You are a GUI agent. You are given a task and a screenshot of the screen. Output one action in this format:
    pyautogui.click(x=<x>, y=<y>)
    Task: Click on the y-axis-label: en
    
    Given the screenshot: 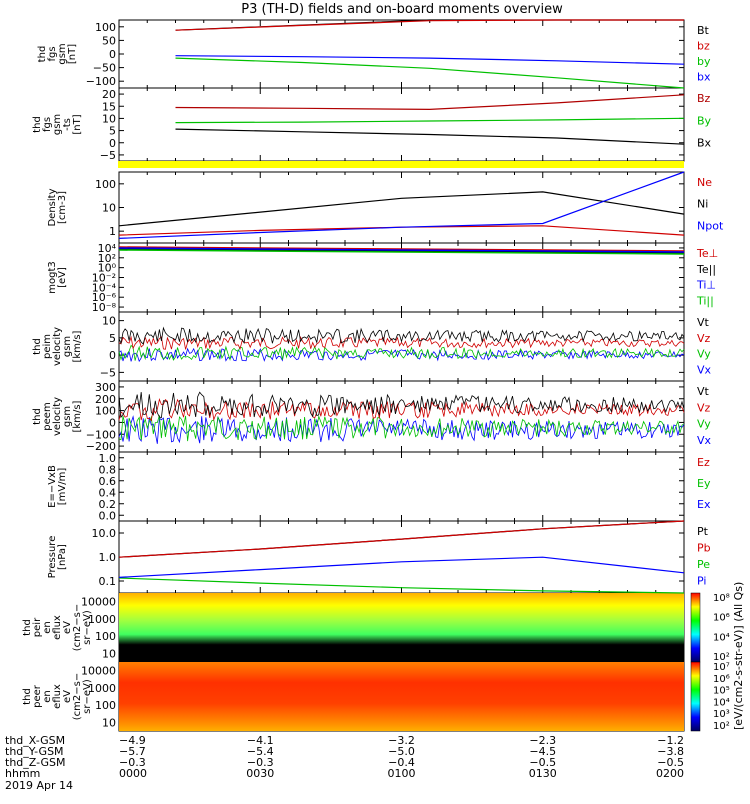 What is the action you would take?
    pyautogui.click(x=47, y=696)
    